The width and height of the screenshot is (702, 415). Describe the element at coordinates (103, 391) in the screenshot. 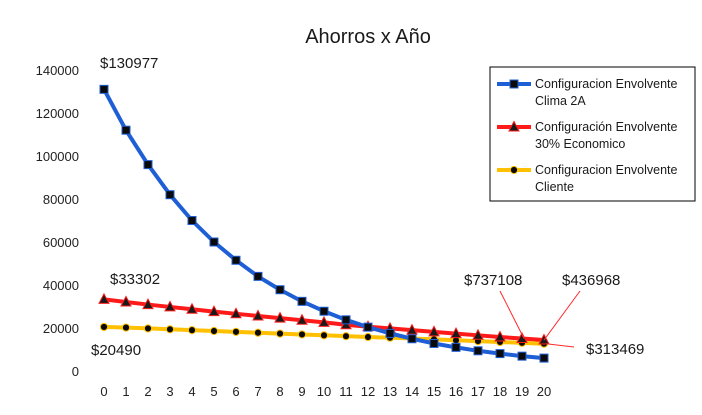

I see `x-tick-label: 0` at that location.